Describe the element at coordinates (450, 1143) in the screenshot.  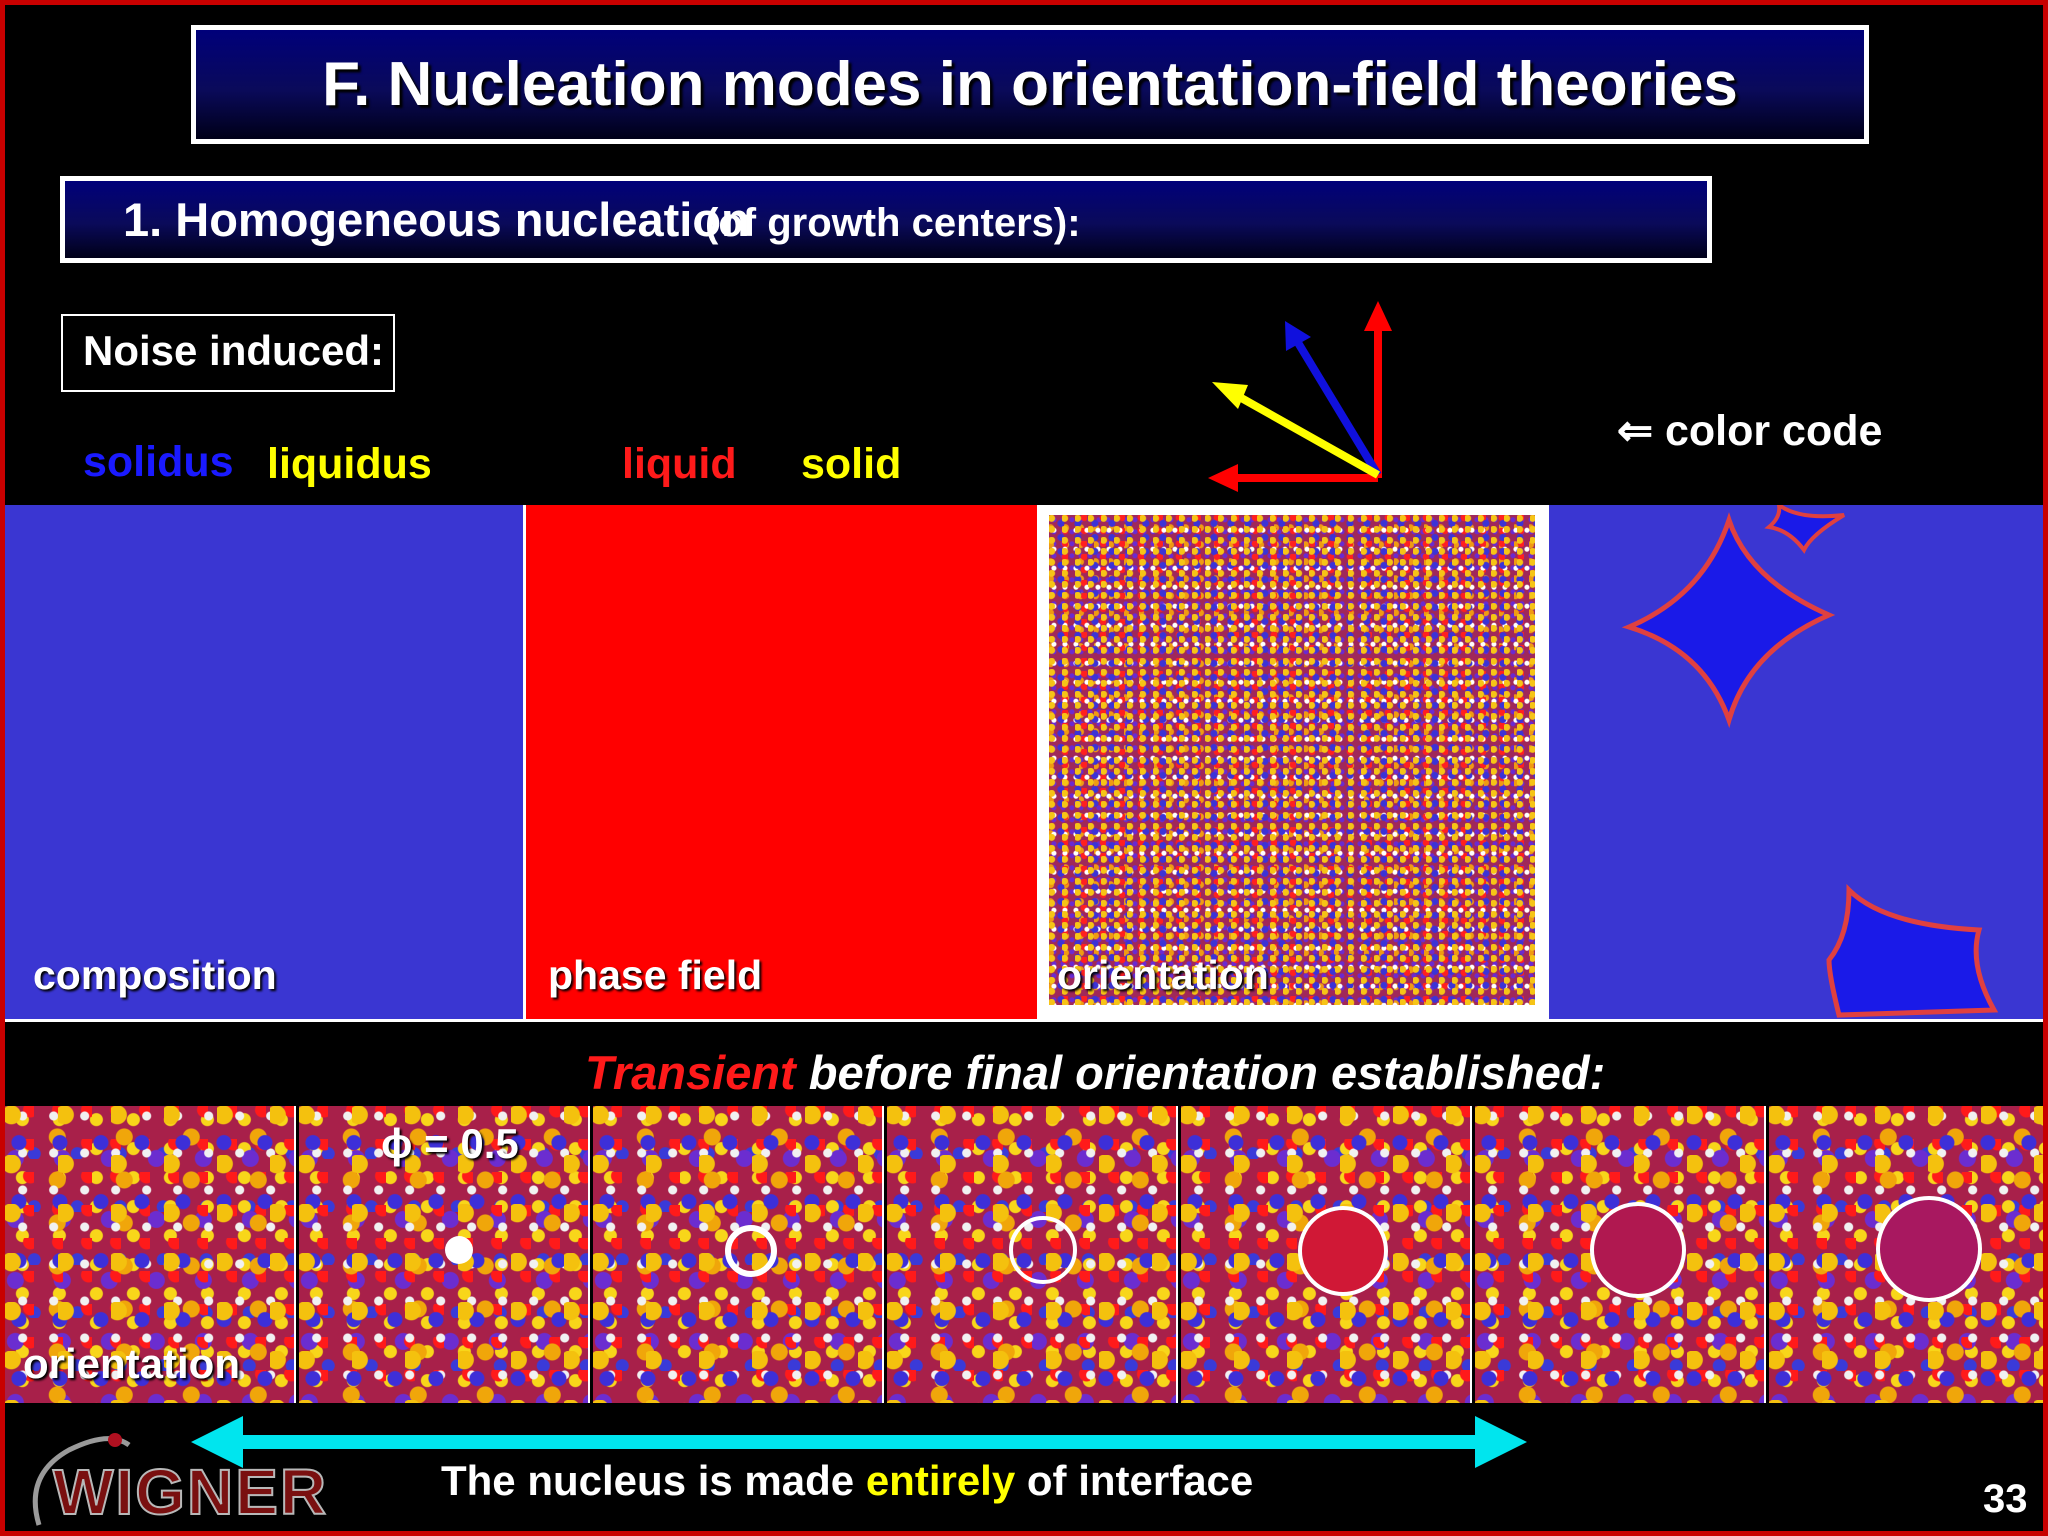
I see `phi-label: ϕ = 0.5` at that location.